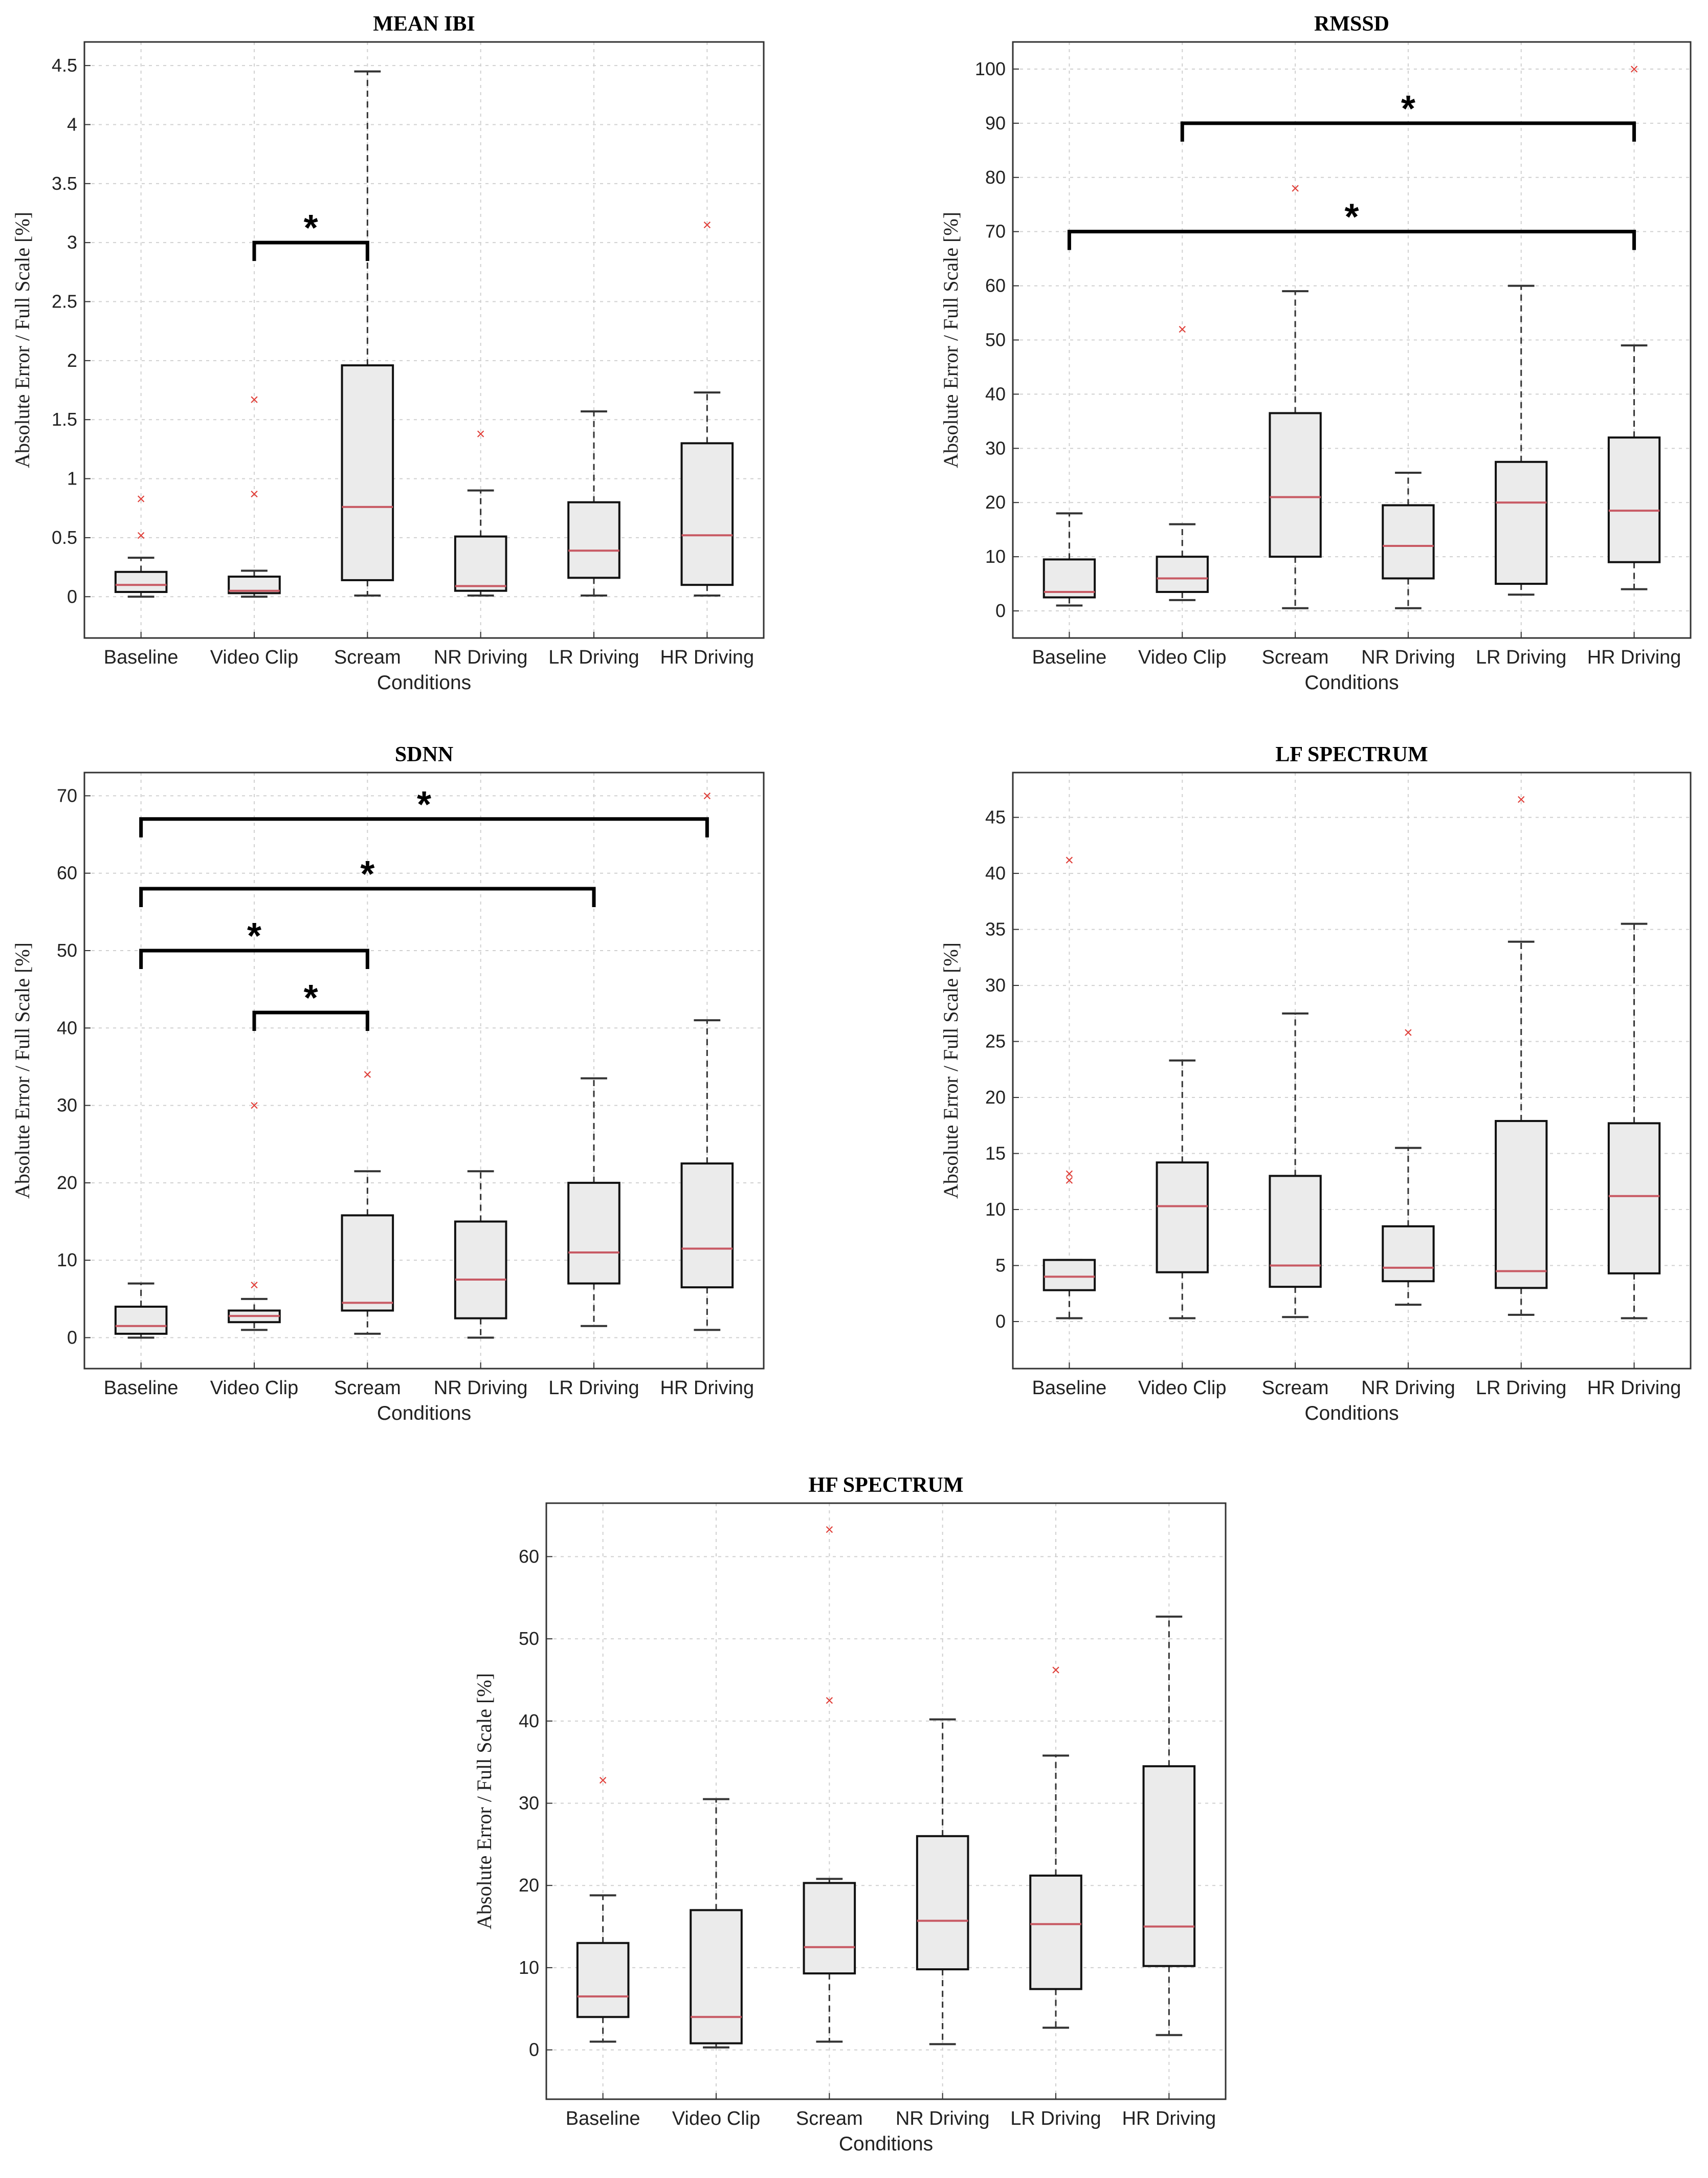  What do you see at coordinates (995, 818) in the screenshot?
I see `y-tick-label: 45` at bounding box center [995, 818].